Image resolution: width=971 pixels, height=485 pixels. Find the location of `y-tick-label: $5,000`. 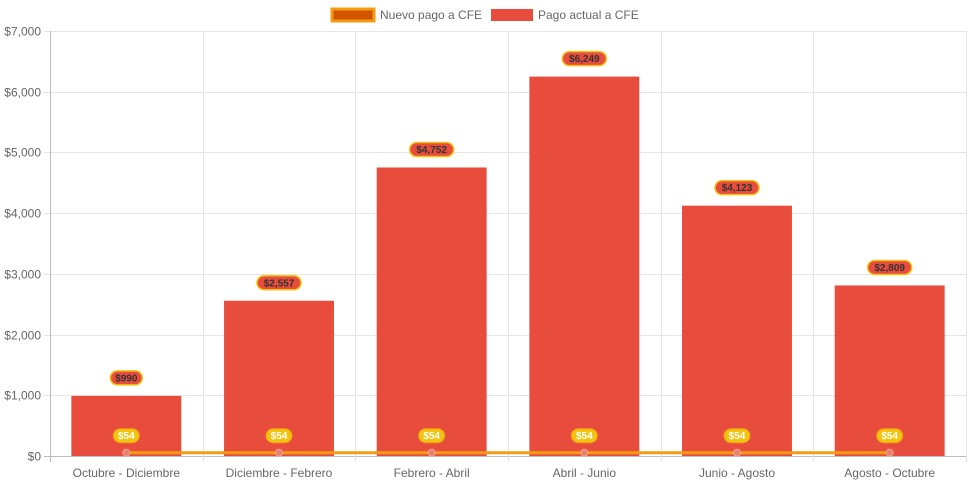

y-tick-label: $5,000 is located at coordinates (22, 153).